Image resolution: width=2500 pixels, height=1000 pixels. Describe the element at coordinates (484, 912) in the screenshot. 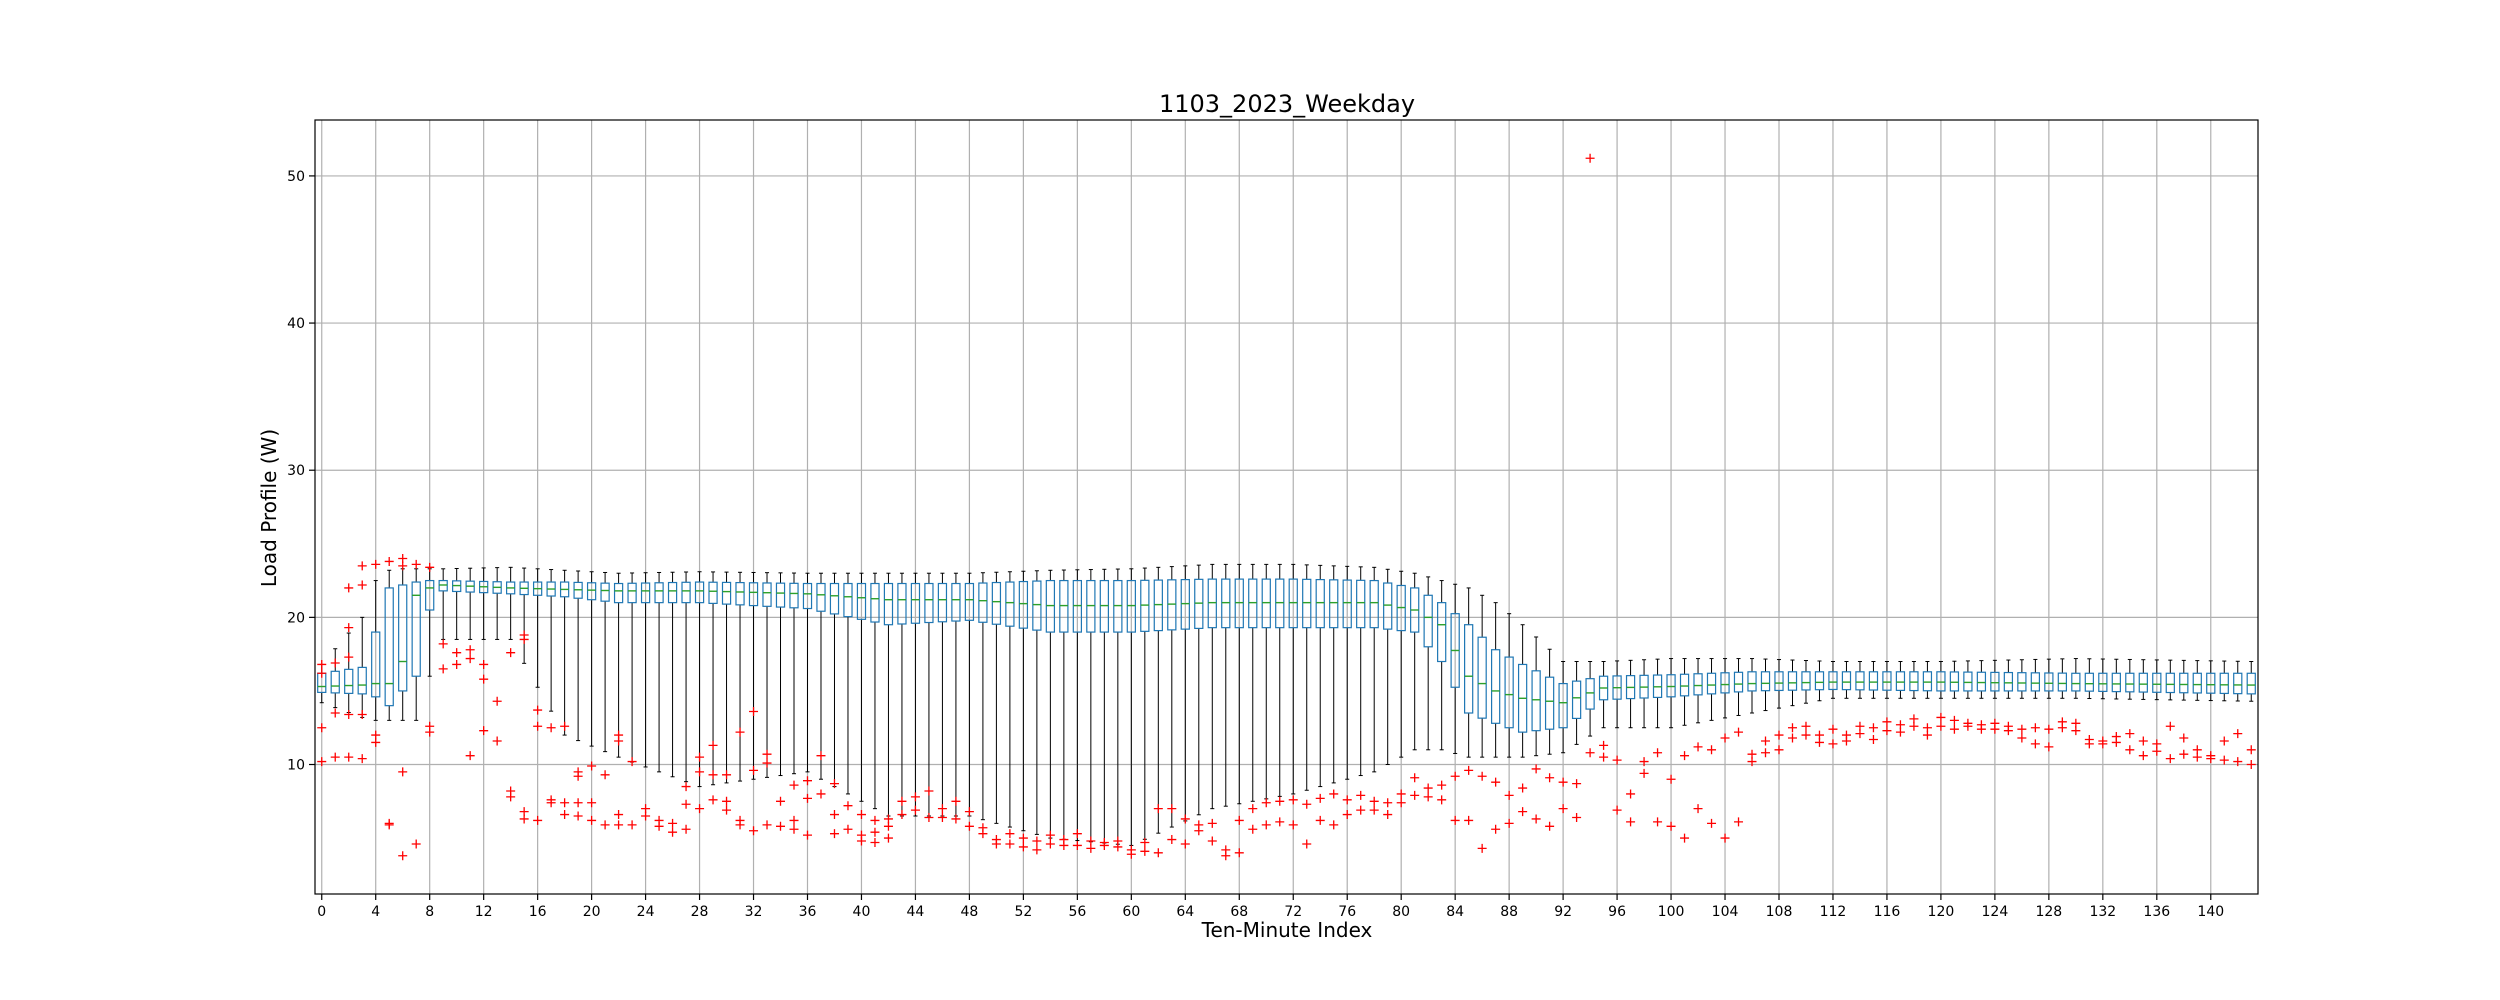

I see `x-tick-label: 12` at that location.